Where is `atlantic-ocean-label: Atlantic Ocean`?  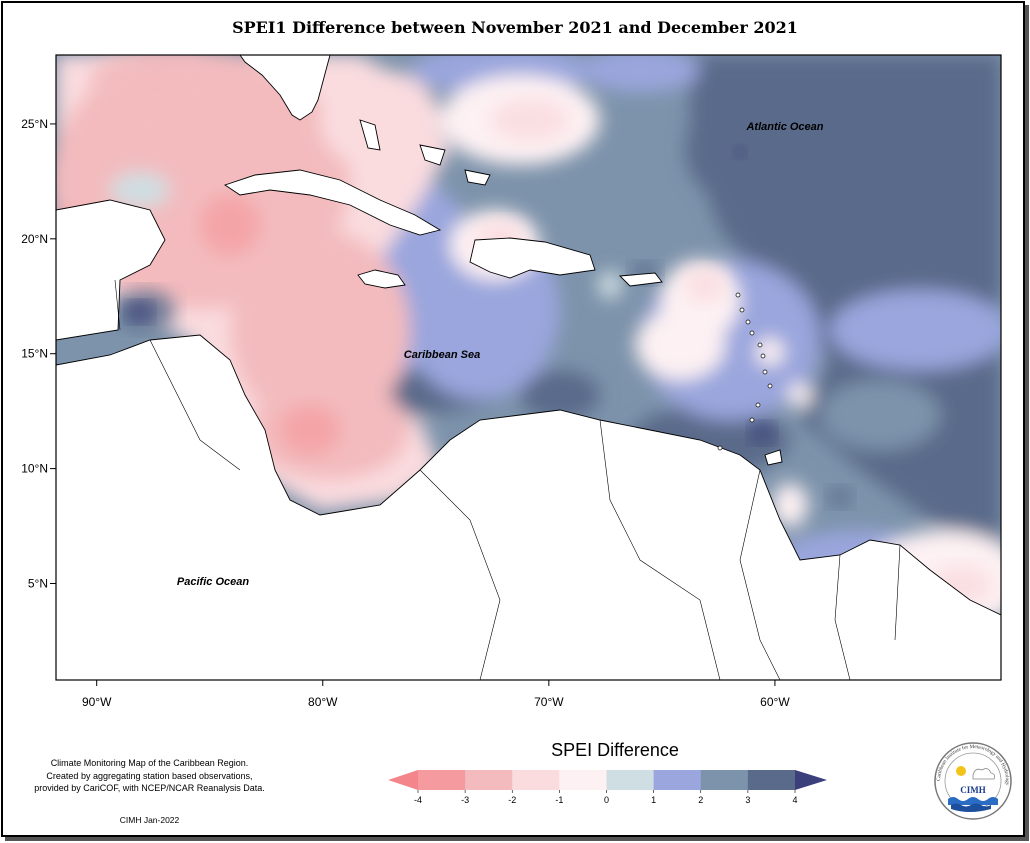 atlantic-ocean-label: Atlantic Ocean is located at coordinates (784, 127).